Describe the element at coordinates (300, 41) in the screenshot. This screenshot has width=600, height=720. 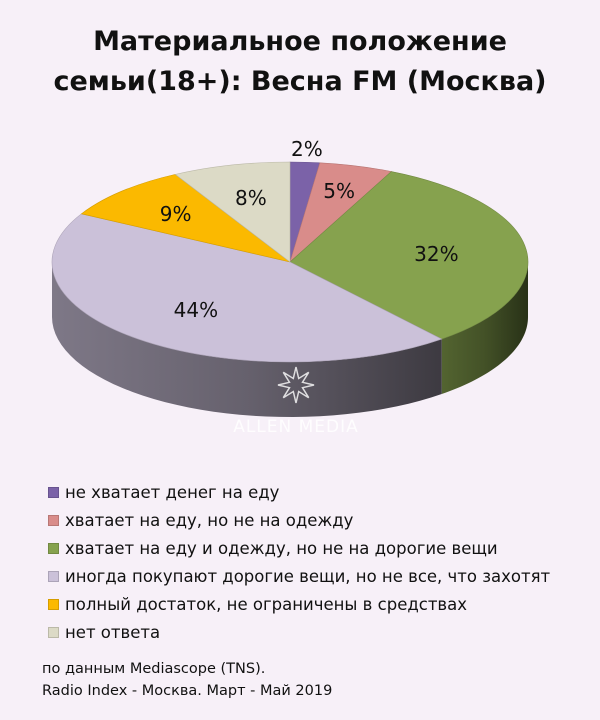
I see `chart-title-line-1: Материальное положение` at that location.